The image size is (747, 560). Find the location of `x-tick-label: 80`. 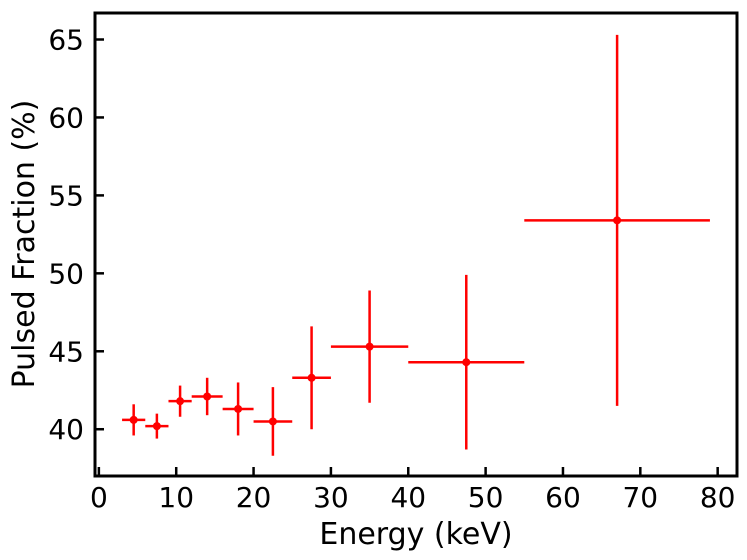

x-tick-label: 80 is located at coordinates (718, 497).